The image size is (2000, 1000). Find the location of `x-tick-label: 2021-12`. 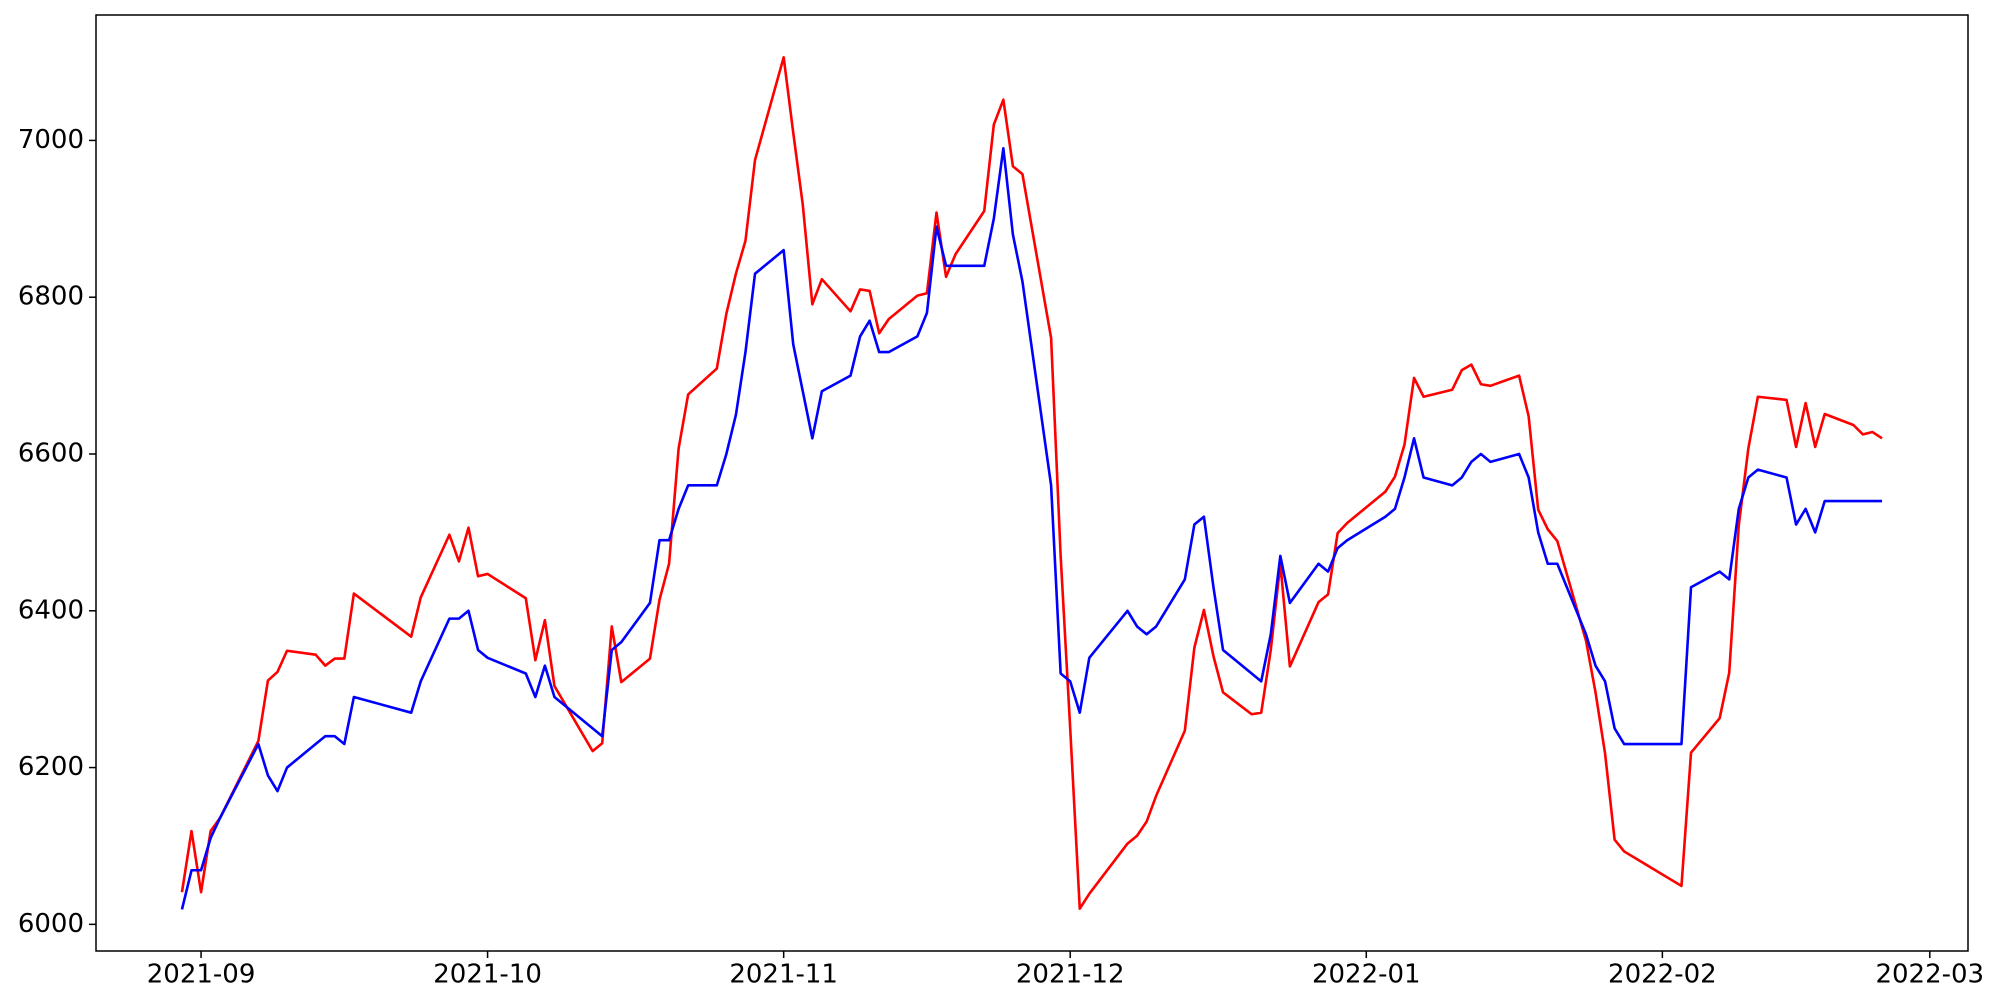

x-tick-label: 2021-12 is located at coordinates (1070, 975).